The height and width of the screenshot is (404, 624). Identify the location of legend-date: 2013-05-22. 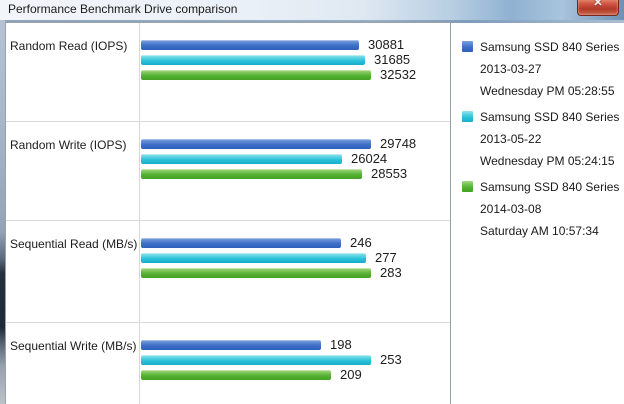
(511, 139).